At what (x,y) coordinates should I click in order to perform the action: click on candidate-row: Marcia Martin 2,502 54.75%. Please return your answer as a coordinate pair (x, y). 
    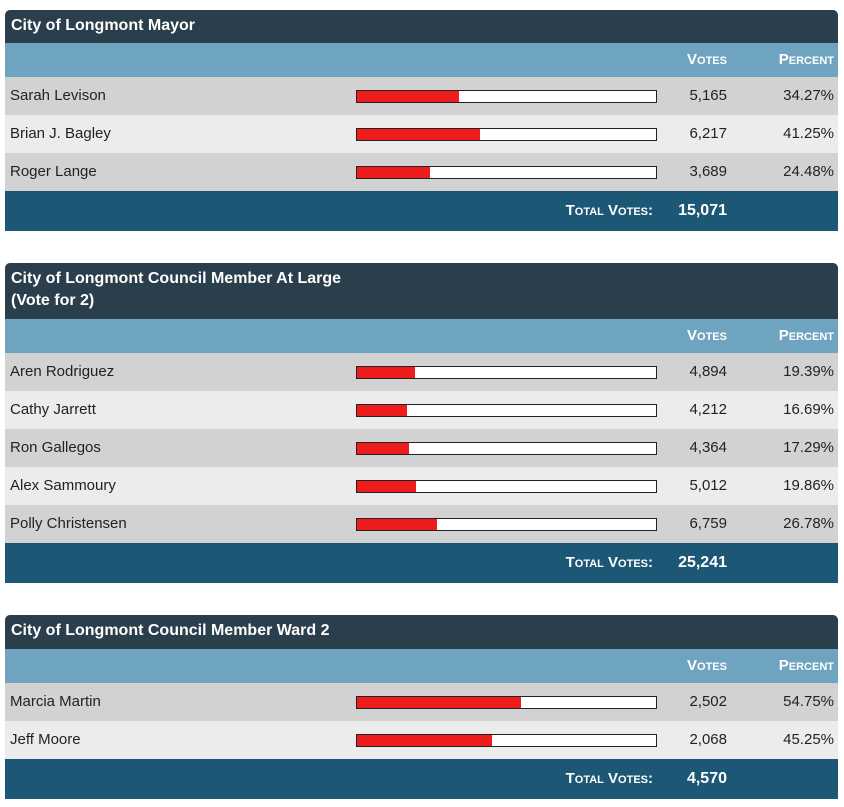
    Looking at the image, I should click on (421, 702).